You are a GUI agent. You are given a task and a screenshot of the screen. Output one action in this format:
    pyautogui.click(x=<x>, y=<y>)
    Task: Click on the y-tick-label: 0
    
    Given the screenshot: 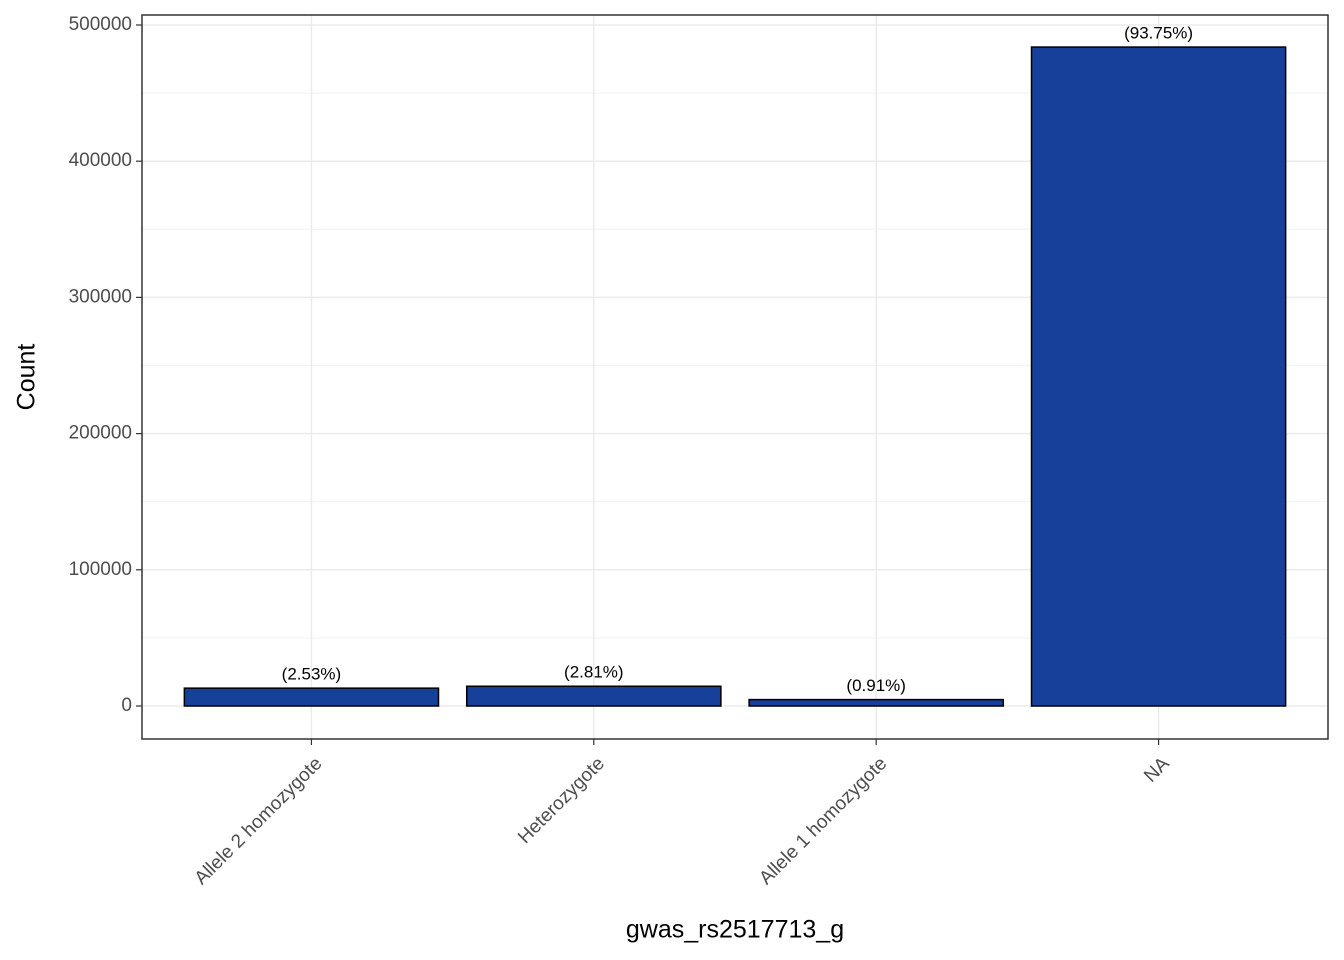 What is the action you would take?
    pyautogui.click(x=126, y=705)
    